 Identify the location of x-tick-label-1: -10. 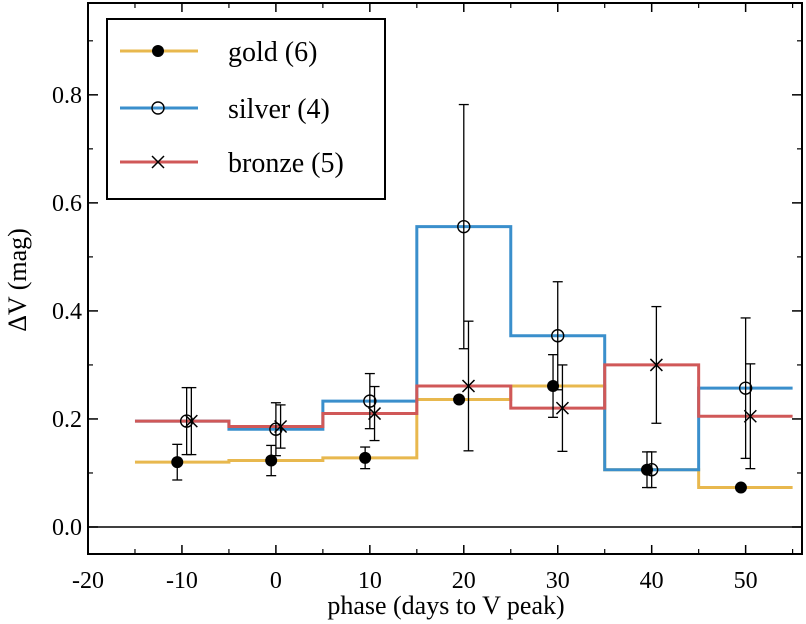
(182, 581).